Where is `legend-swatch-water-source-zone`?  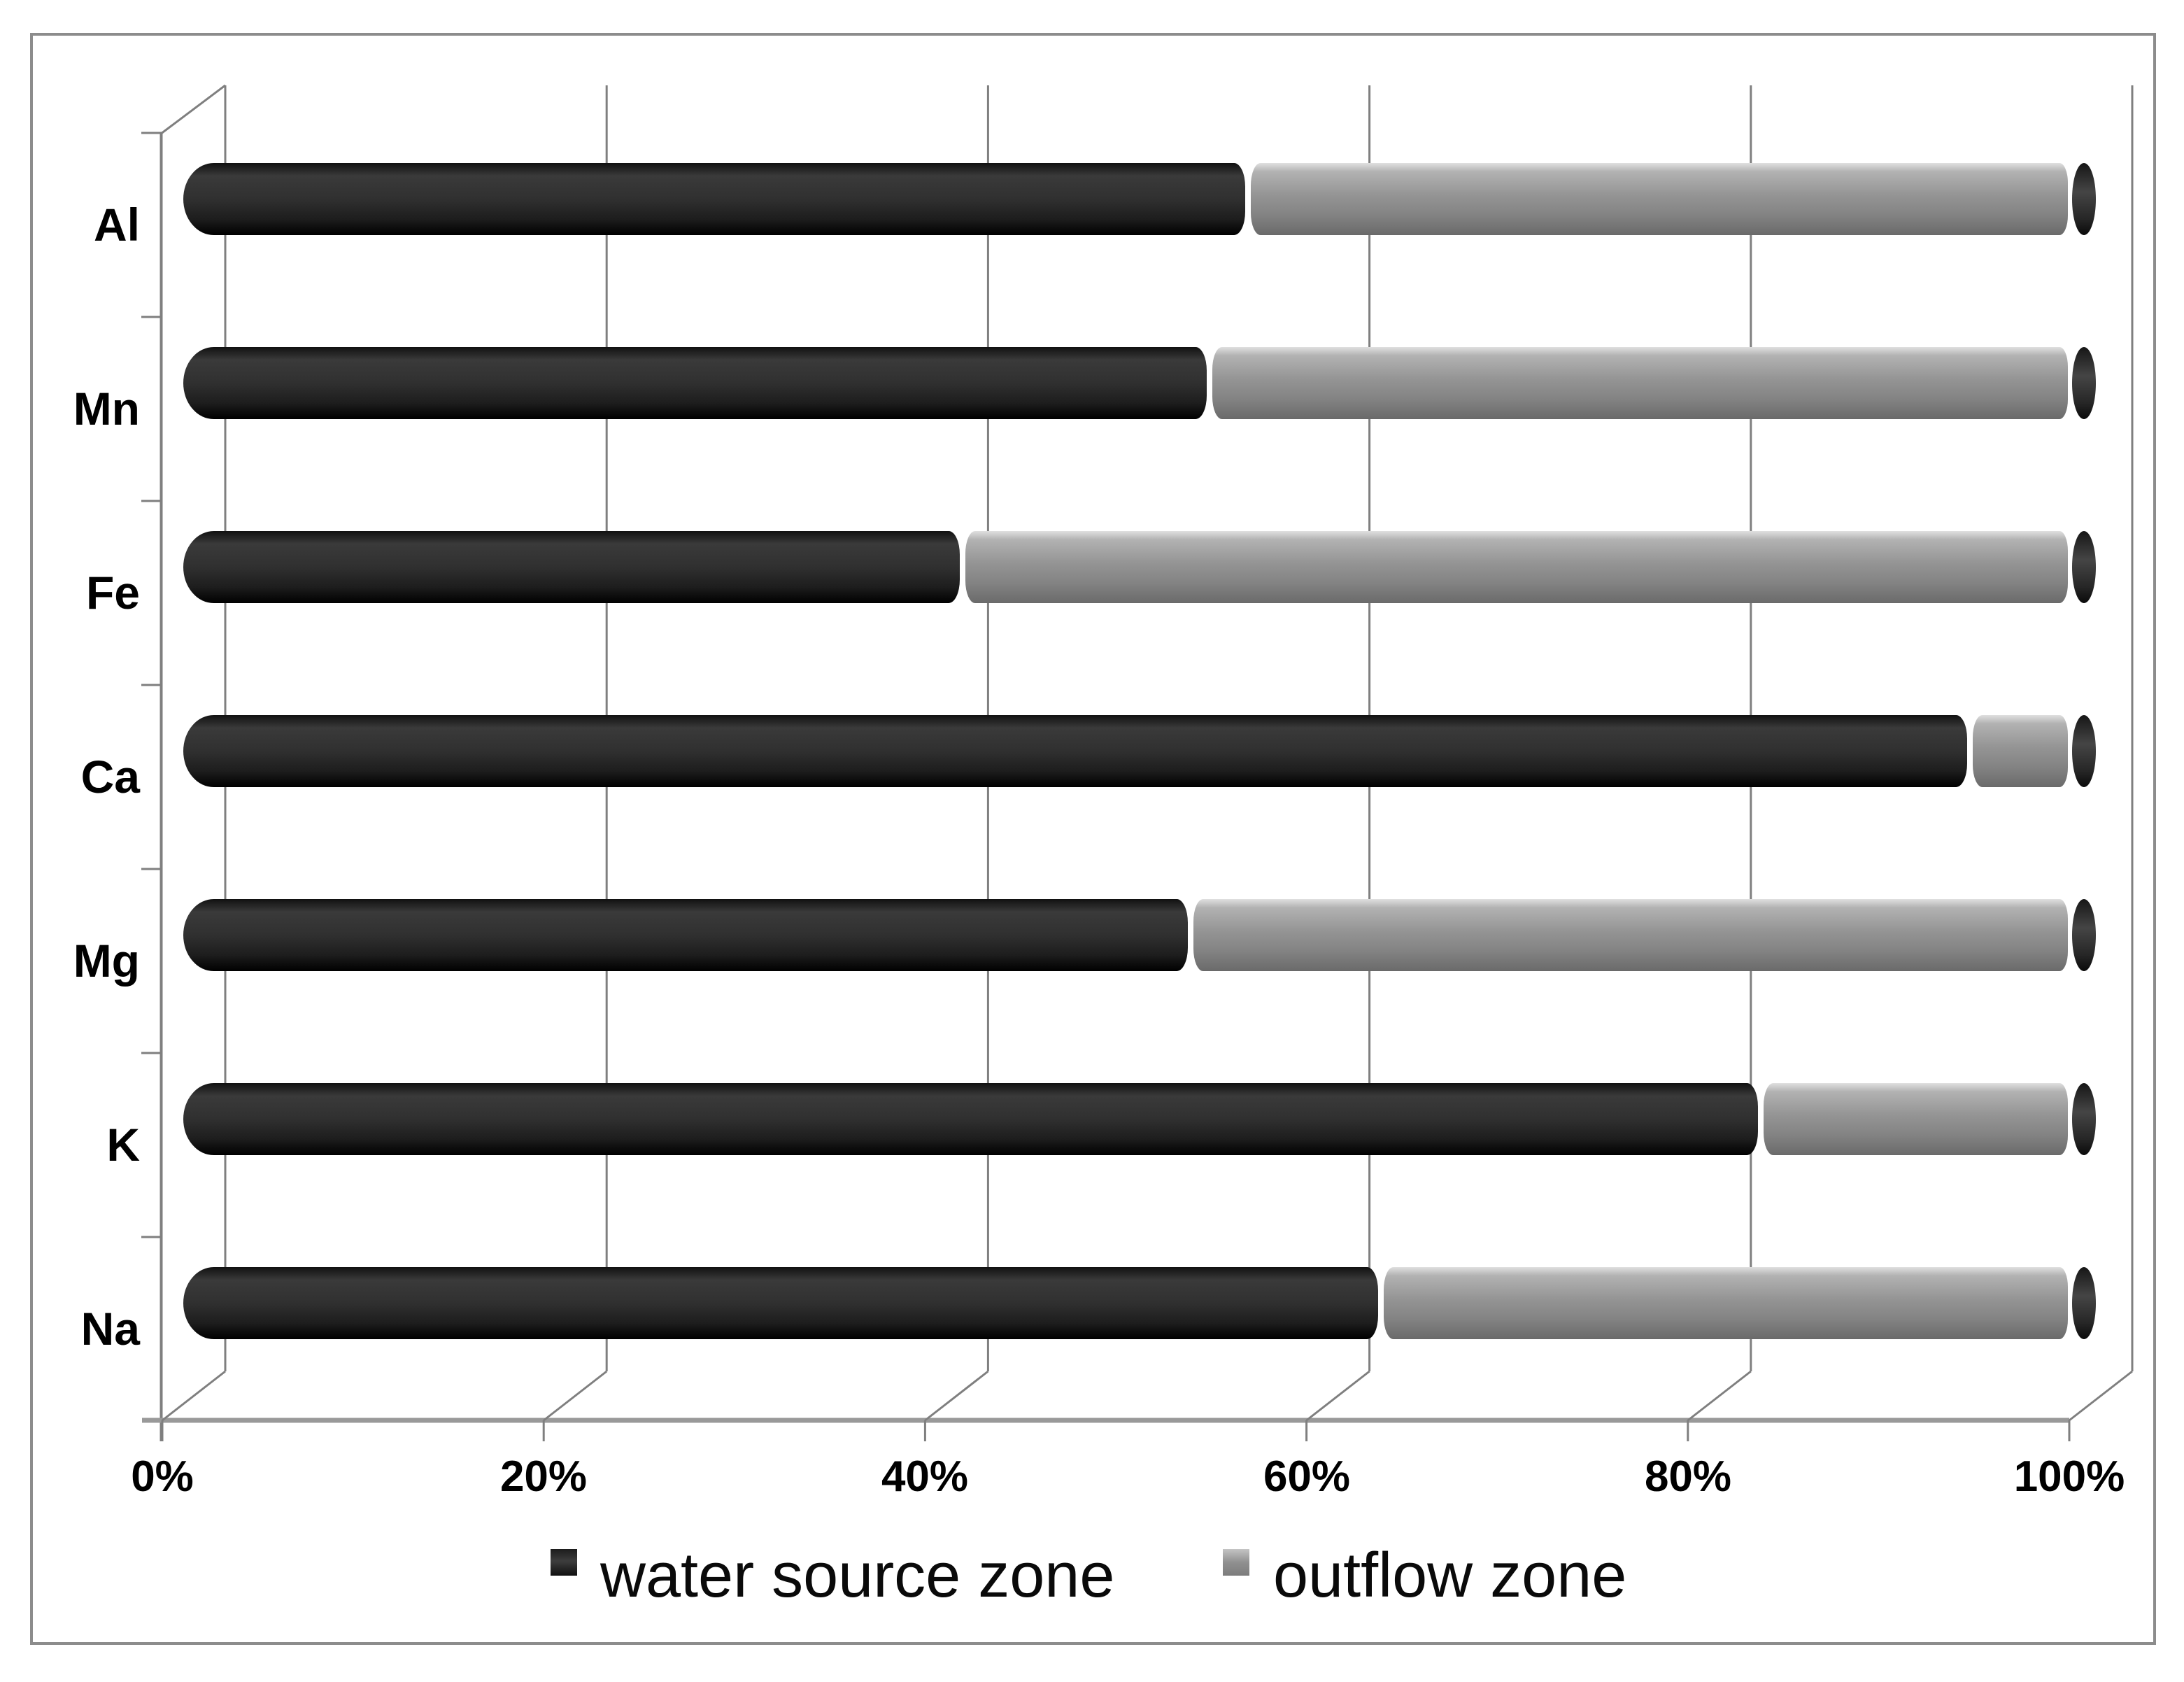
legend-swatch-water-source-zone is located at coordinates (564, 1563).